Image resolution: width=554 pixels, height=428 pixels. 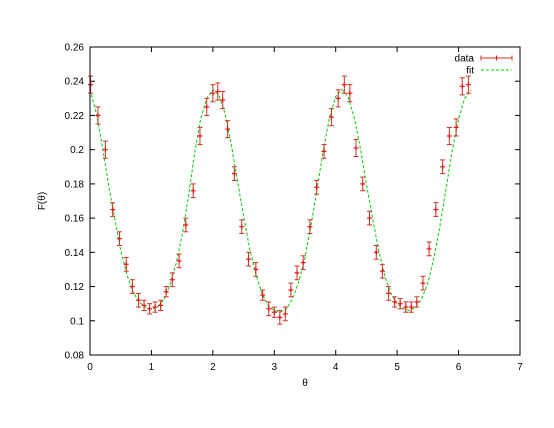 What do you see at coordinates (75, 82) in the screenshot?
I see `y-tick-label: 0.24` at bounding box center [75, 82].